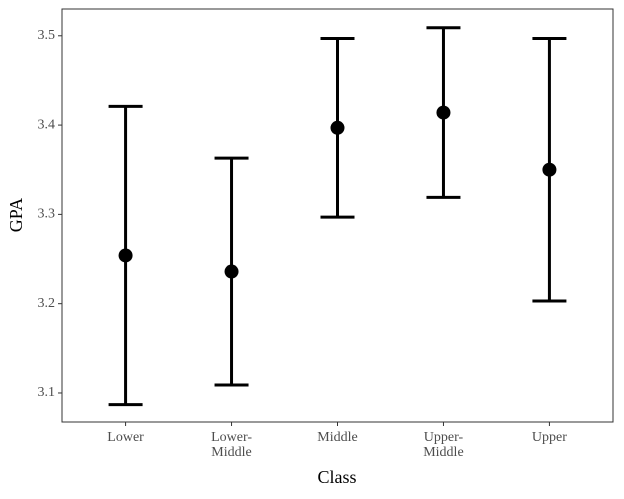 Image resolution: width=624 pixels, height=499 pixels. Describe the element at coordinates (47, 35) in the screenshot. I see `y-tick-label: 3.5` at that location.